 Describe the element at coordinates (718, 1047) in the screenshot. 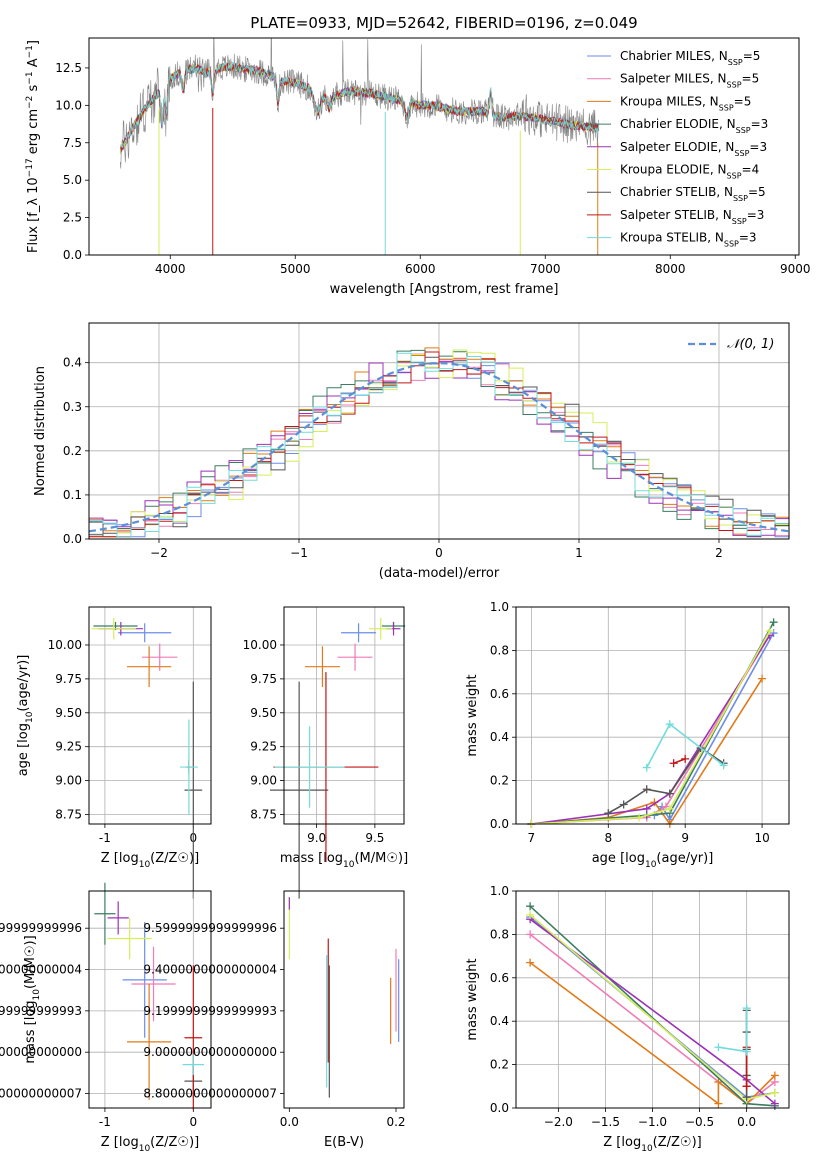

I see `mass_weight_vs_Z-marker-kroupa_stelib` at that location.